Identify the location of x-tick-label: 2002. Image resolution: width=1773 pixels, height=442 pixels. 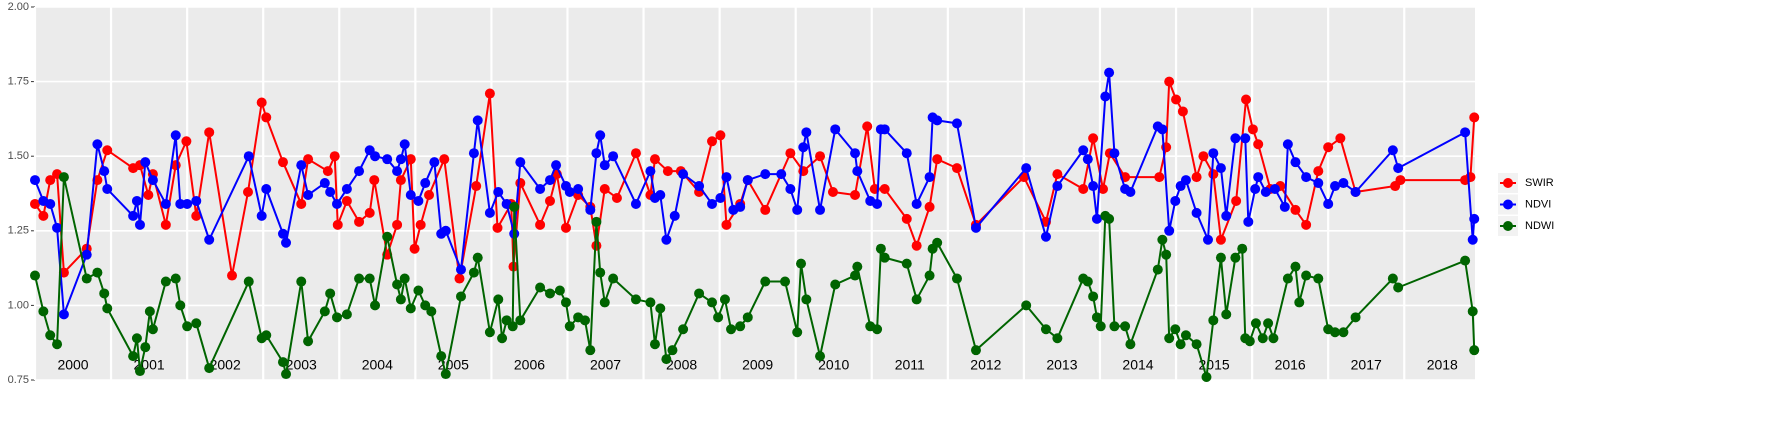
(225, 365).